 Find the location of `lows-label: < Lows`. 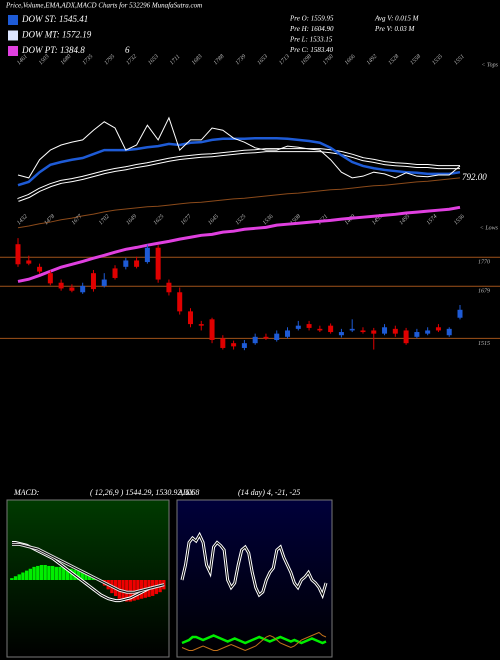

lows-label: < Lows is located at coordinates (489, 228).